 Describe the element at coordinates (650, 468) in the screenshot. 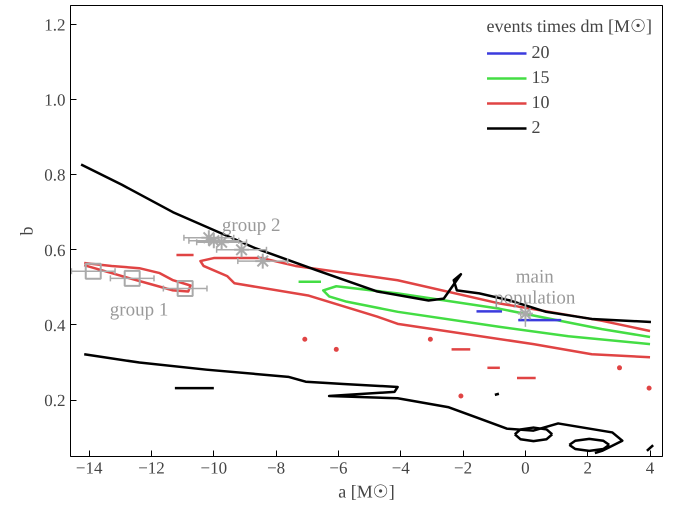

I see `x-tick-label: 4` at that location.